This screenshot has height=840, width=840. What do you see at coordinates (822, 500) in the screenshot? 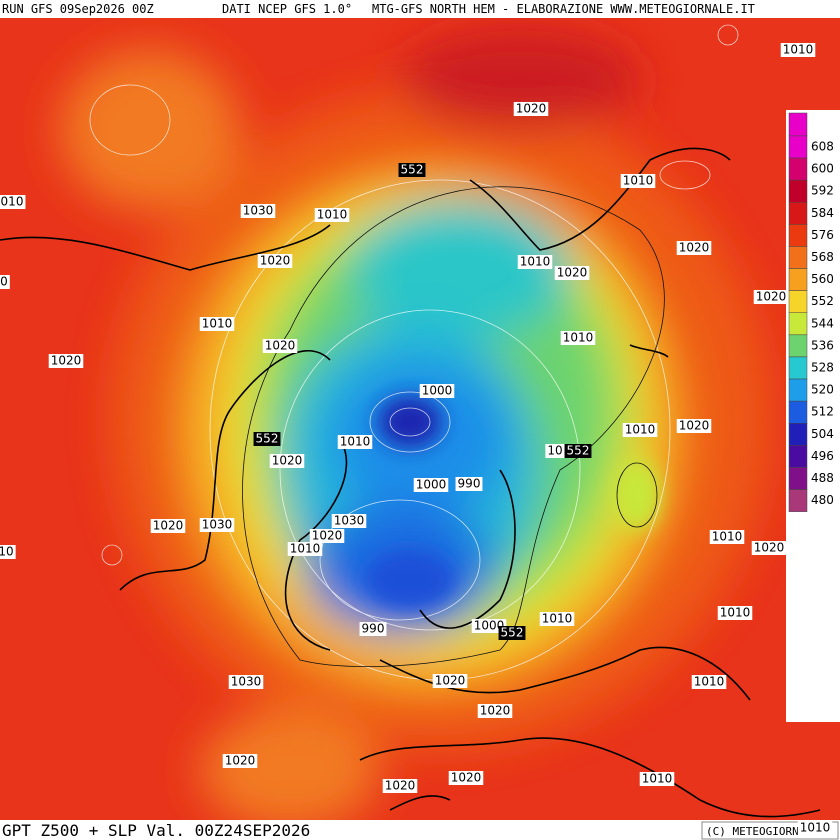
I see `colorbar-label: 480` at bounding box center [822, 500].